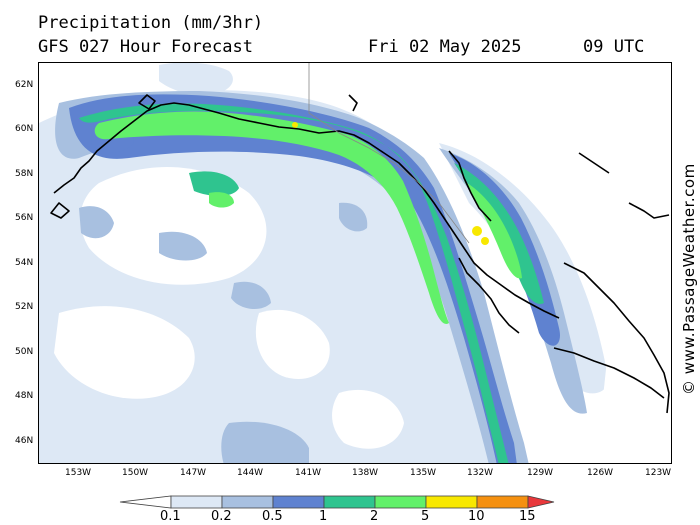  What do you see at coordinates (24, 307) in the screenshot?
I see `lat-label-52n: 52N` at bounding box center [24, 307].